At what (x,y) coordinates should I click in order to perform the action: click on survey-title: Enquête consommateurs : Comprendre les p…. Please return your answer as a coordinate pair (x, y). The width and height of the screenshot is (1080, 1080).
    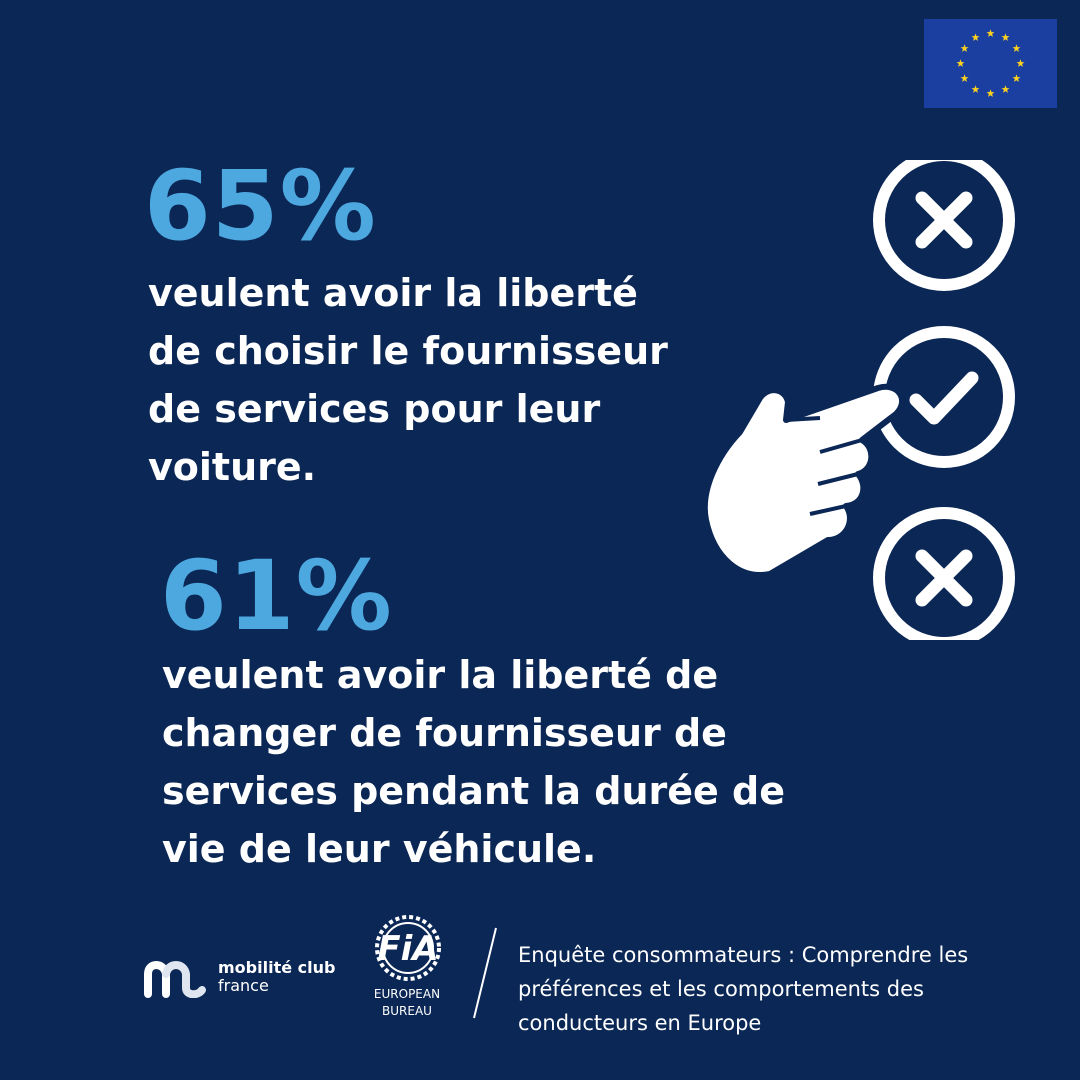
    Looking at the image, I should click on (743, 989).